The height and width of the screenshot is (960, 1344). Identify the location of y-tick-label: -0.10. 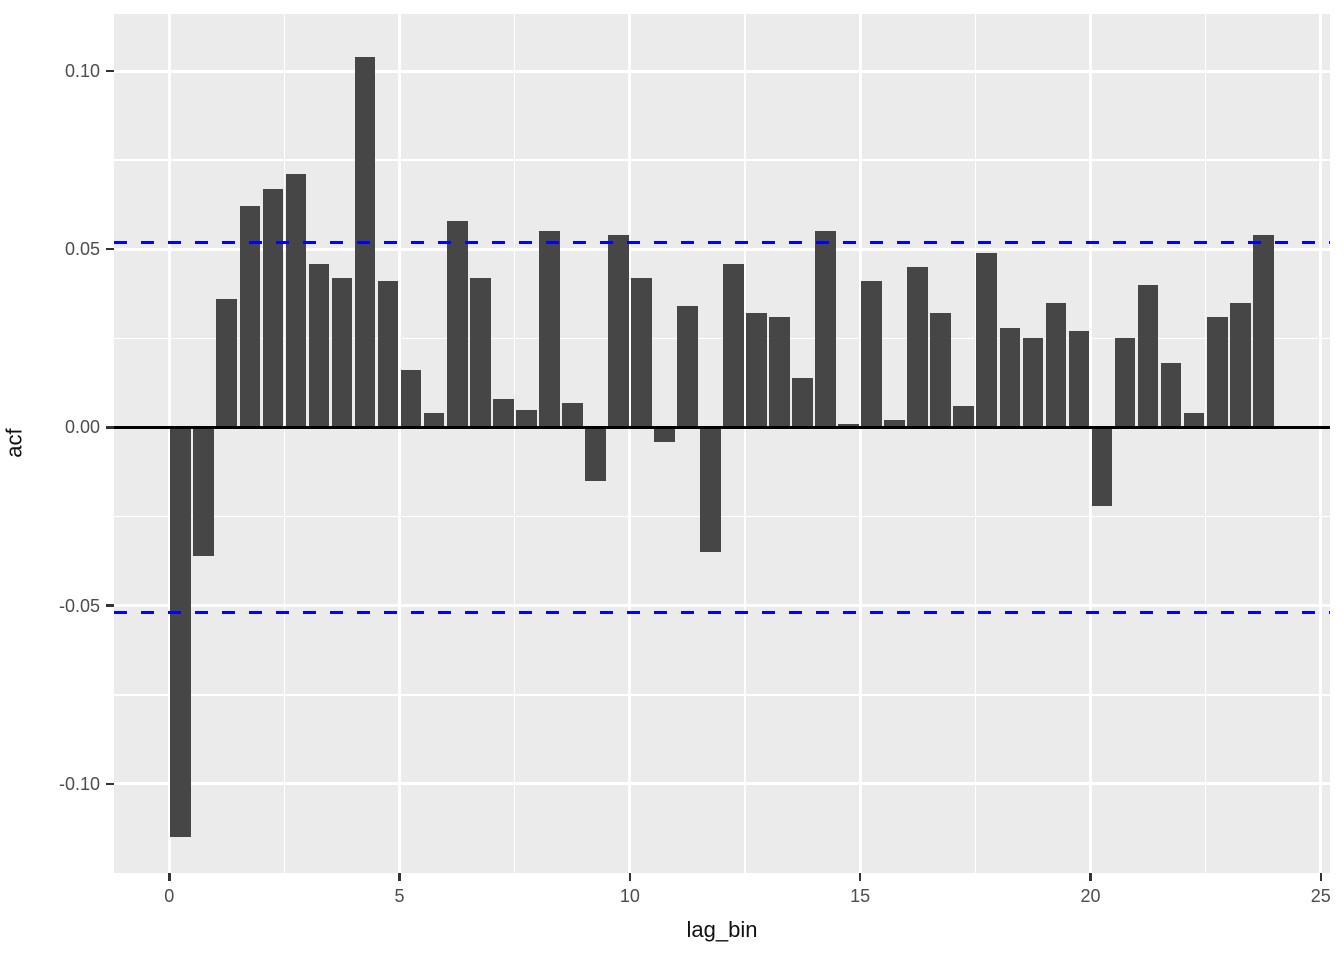
(79, 783).